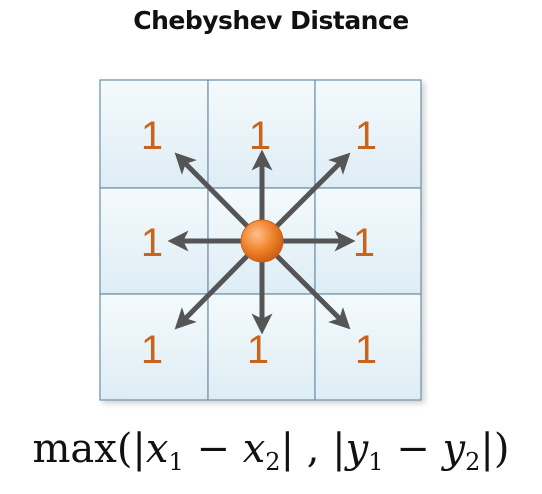  I want to click on formula-y2: y, so click(454, 449).